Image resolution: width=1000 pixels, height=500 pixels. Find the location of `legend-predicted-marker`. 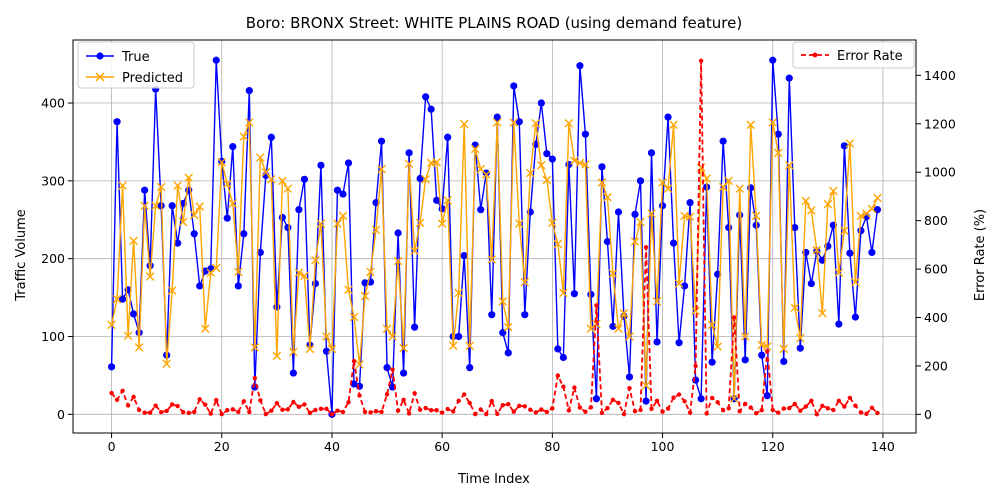

legend-predicted-marker is located at coordinates (100, 77).